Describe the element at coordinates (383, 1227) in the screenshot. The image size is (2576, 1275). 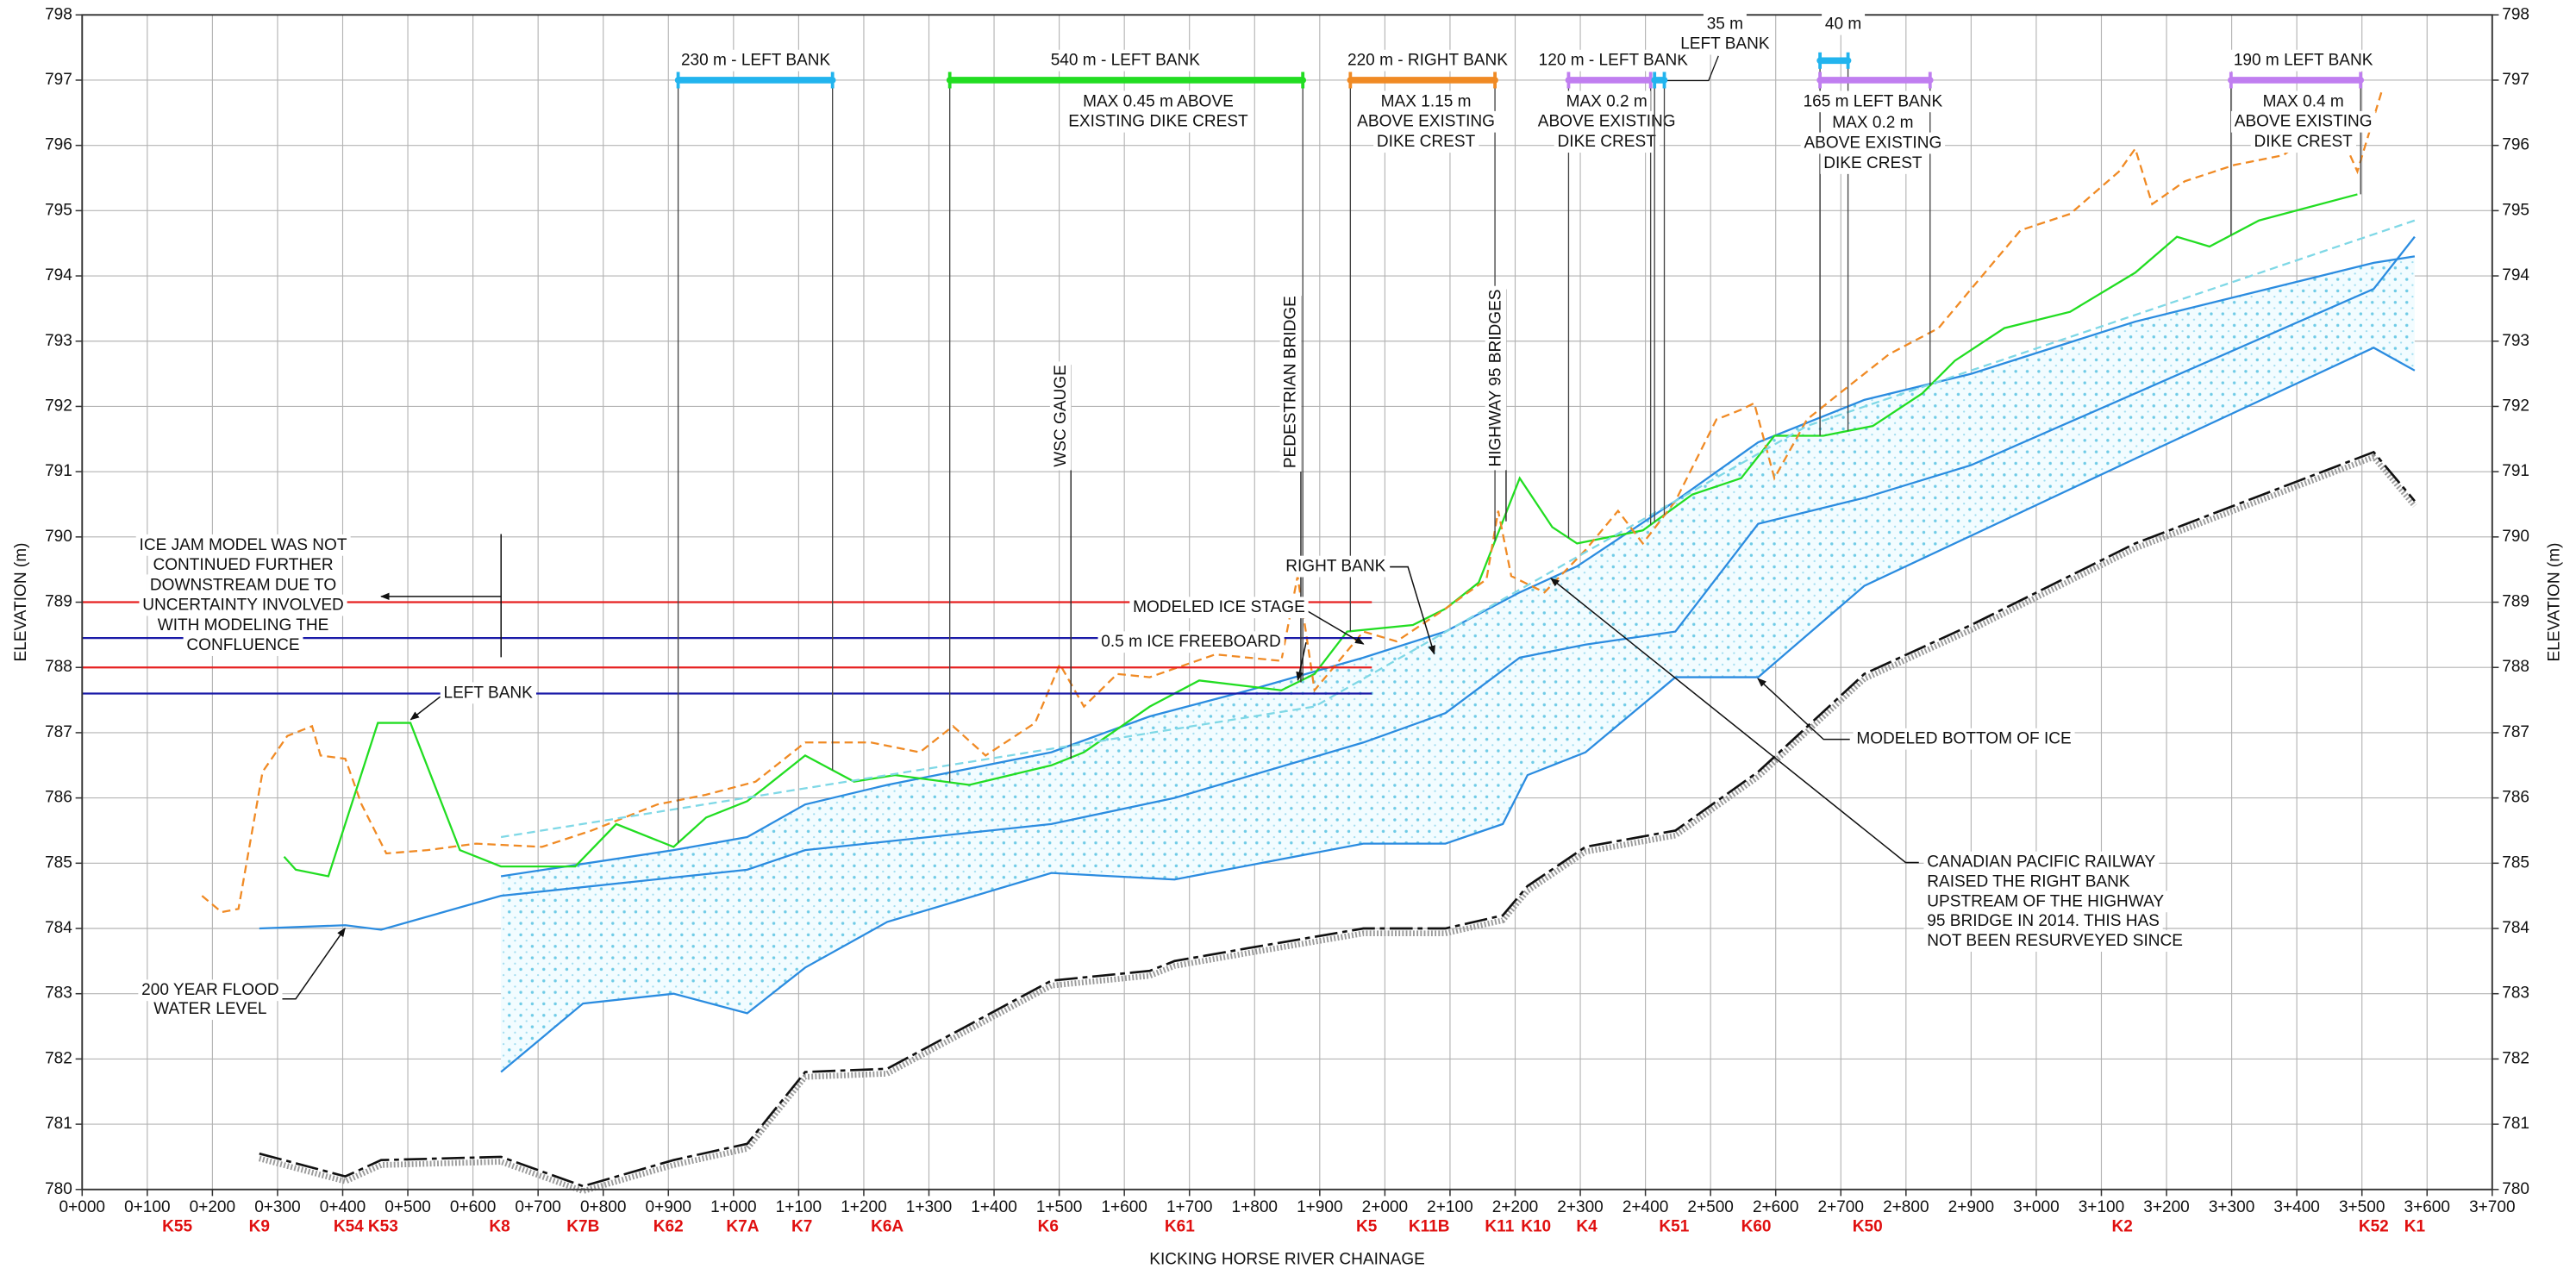
I see `section-label: K53` at that location.